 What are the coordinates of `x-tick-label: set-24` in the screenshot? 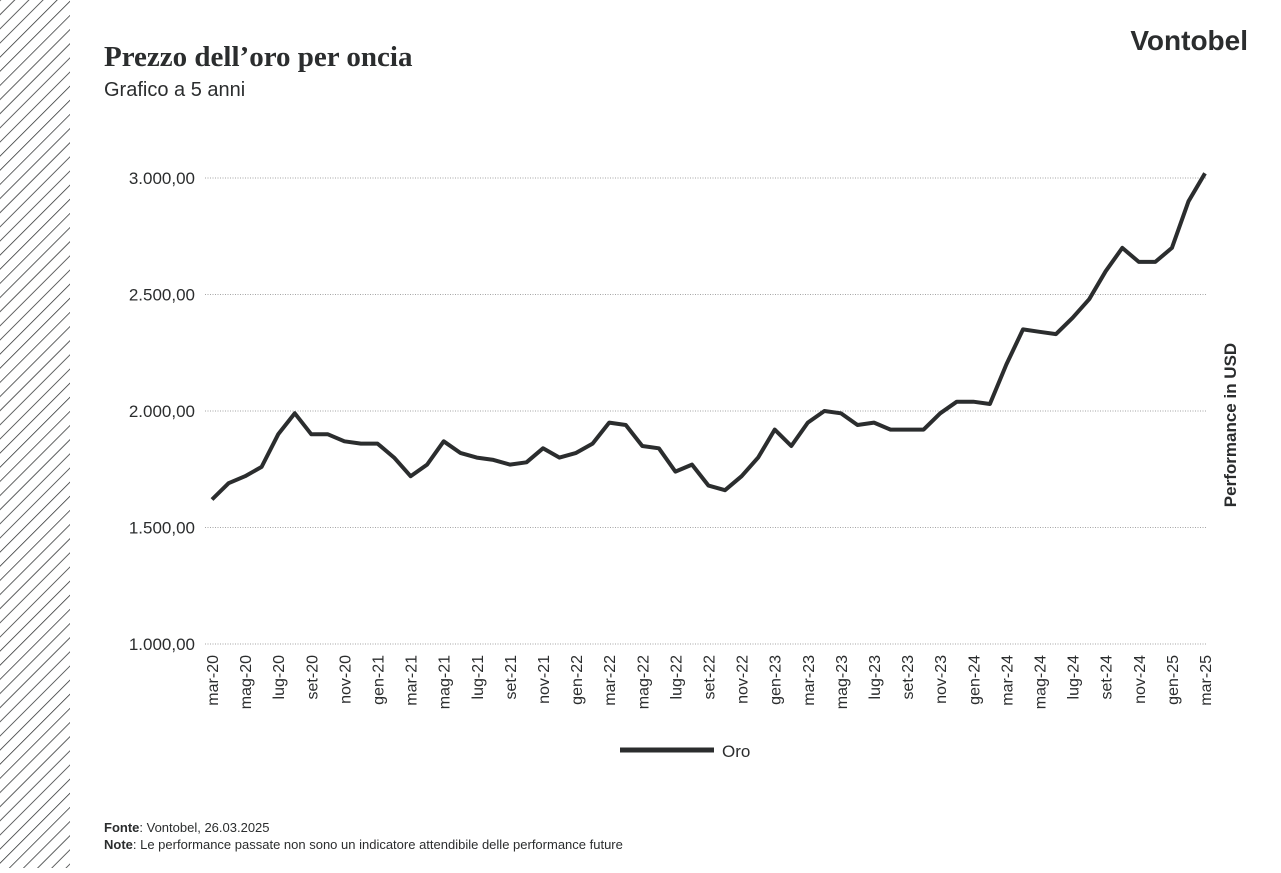 It's located at (1107, 677).